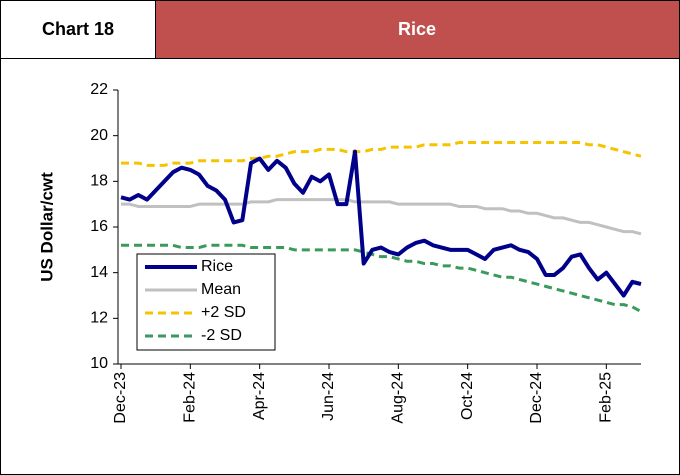 This screenshot has width=680, height=475. Describe the element at coordinates (46, 227) in the screenshot. I see `y-axis-label: US Dollar/cwt` at that location.